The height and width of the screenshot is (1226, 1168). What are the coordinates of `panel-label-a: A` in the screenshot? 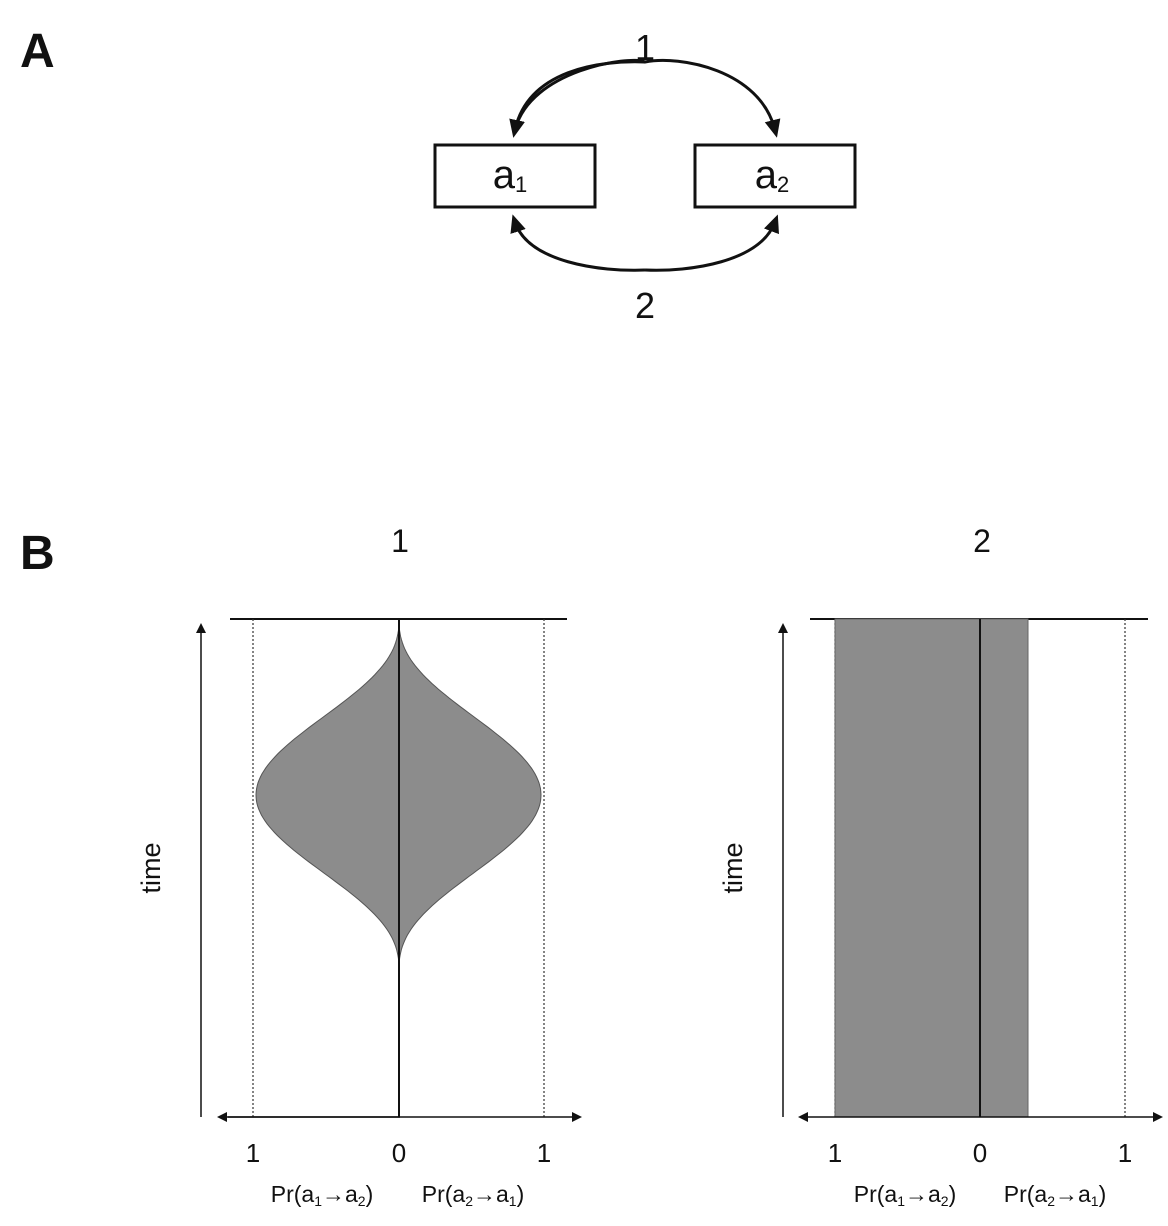 It's located at (37, 51).